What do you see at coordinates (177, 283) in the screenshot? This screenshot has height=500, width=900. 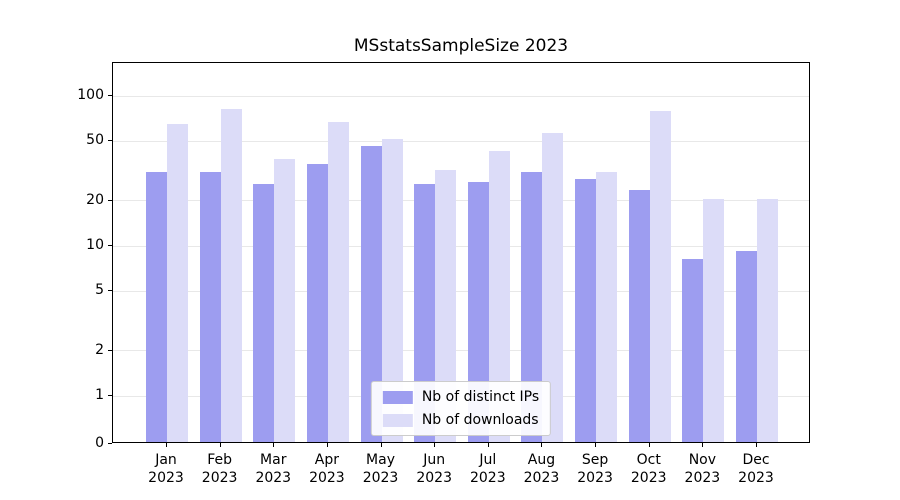 I see `bar-nb-of-downloads-jan` at bounding box center [177, 283].